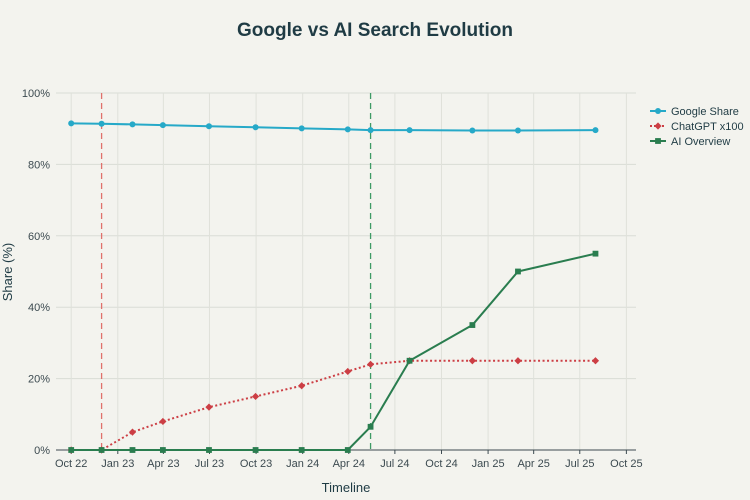 This screenshot has height=500, width=750. I want to click on x-tick-label: Apr 25, so click(533, 464).